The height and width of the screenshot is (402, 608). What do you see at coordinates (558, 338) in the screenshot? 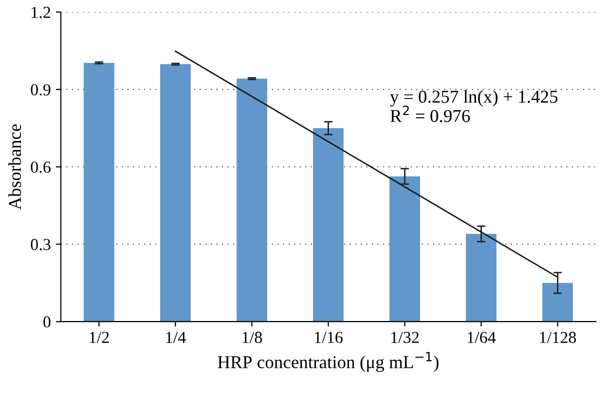
I see `x-tick-label: 1/128` at bounding box center [558, 338].